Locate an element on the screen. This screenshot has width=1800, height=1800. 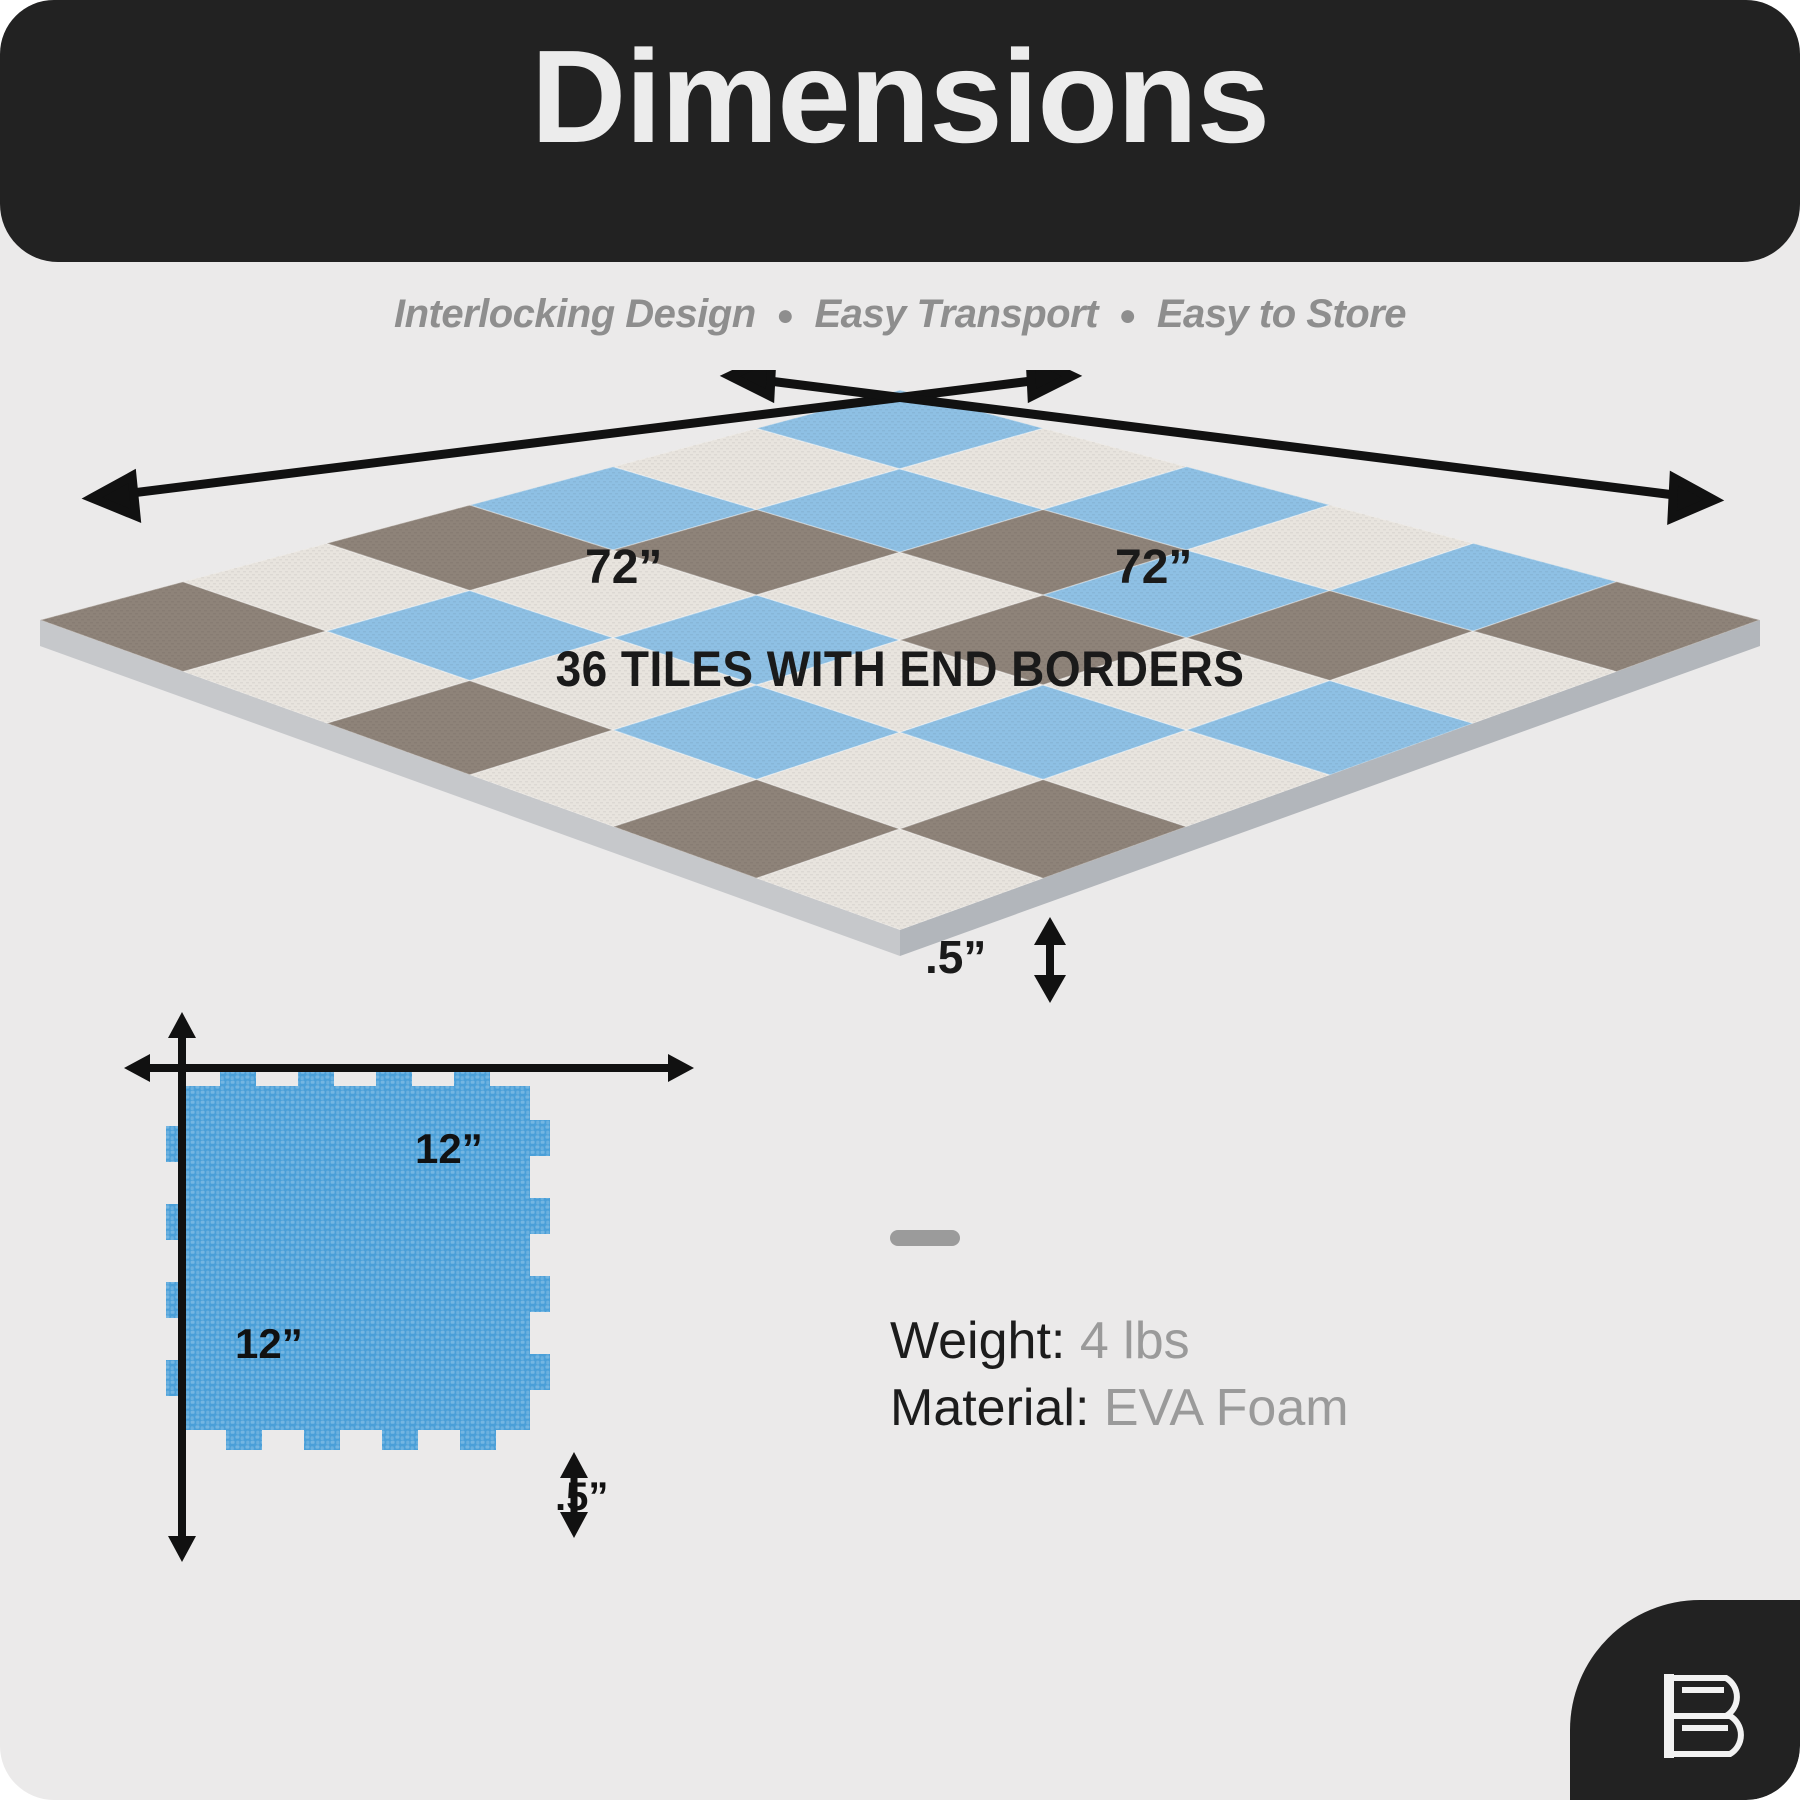
header-bar: Dimensions is located at coordinates (900, 131).